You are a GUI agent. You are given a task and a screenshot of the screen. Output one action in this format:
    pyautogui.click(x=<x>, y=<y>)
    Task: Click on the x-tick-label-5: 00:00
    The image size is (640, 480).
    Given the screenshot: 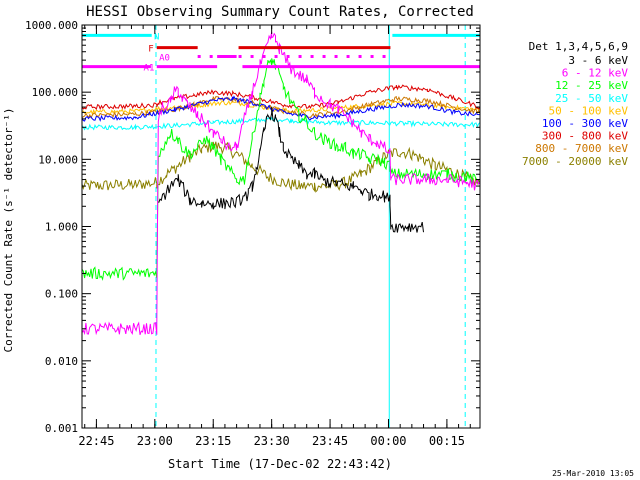 What is the action you would take?
    pyautogui.click(x=388, y=441)
    